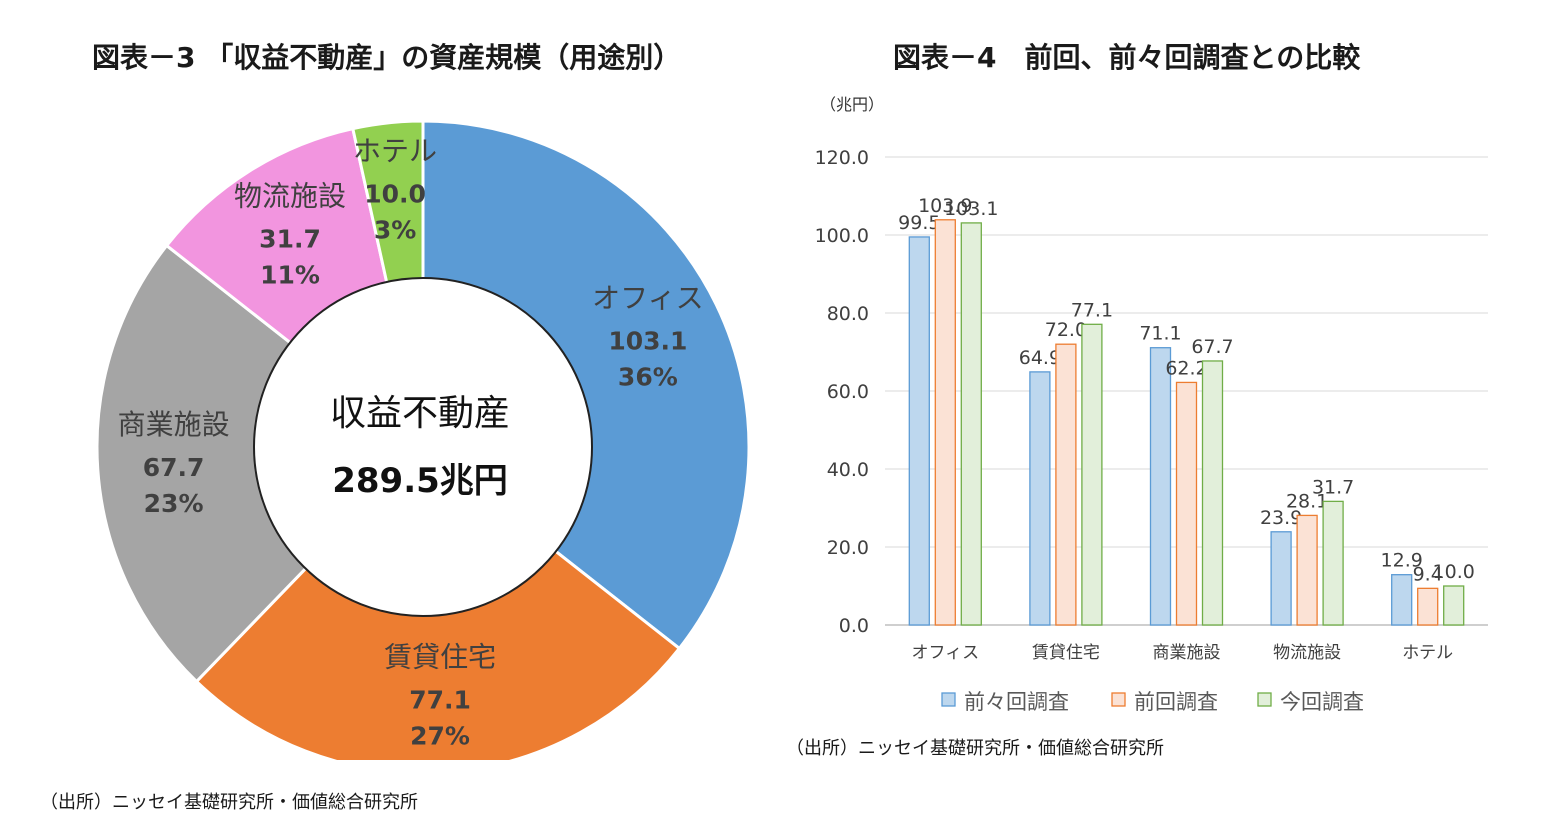  Describe the element at coordinates (945, 206) in the screenshot. I see `bar-value-label: 103.9` at that location.